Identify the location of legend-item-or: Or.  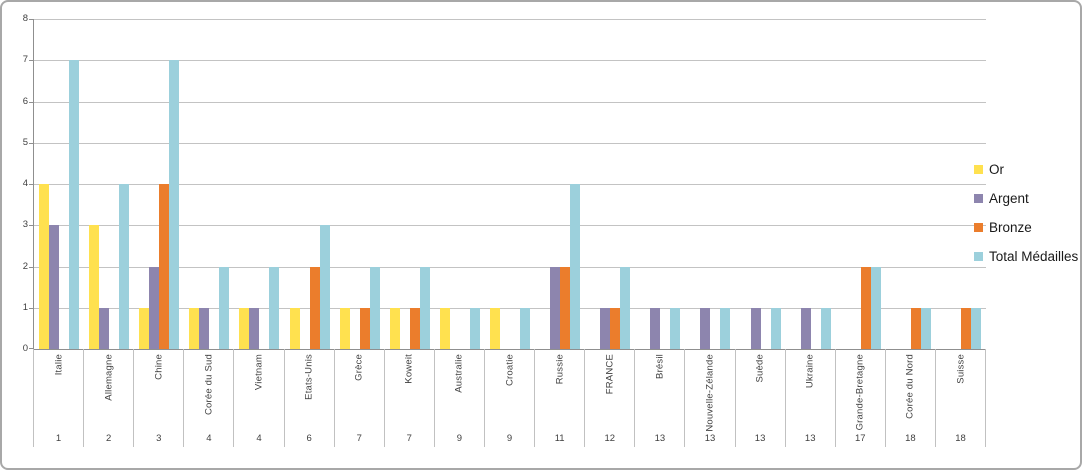
(1026, 169).